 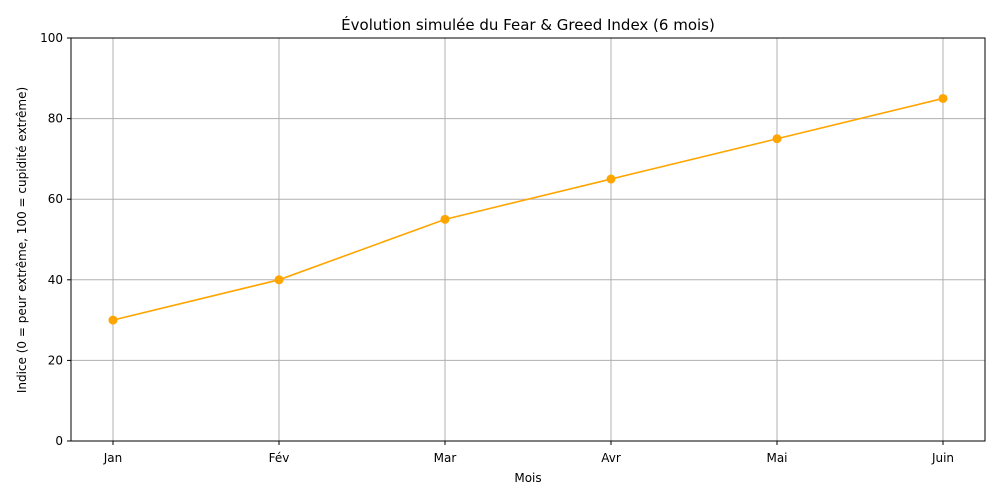 What do you see at coordinates (55, 199) in the screenshot?
I see `y-tick-label: 60` at bounding box center [55, 199].